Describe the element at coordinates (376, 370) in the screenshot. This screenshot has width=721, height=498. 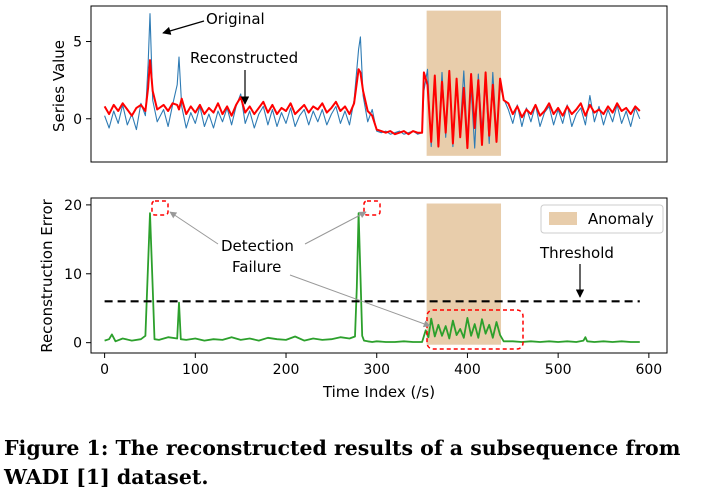
I see `x-tick-label: 300` at that location.